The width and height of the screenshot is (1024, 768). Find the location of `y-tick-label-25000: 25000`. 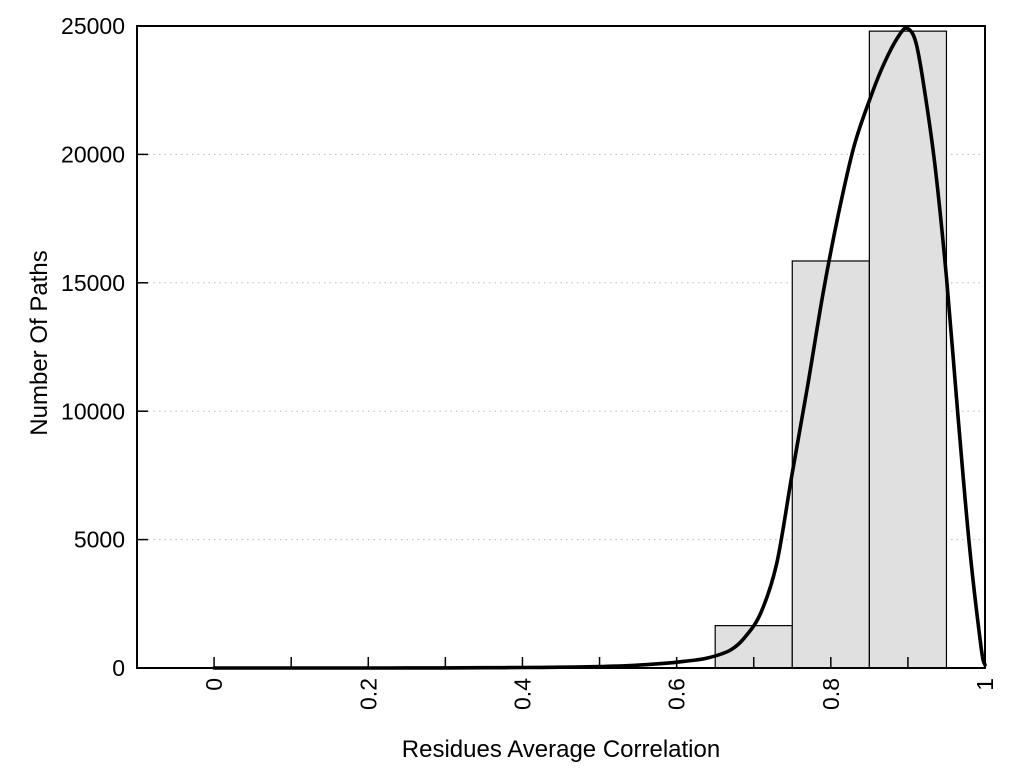

y-tick-label-25000: 25000 is located at coordinates (93, 26).